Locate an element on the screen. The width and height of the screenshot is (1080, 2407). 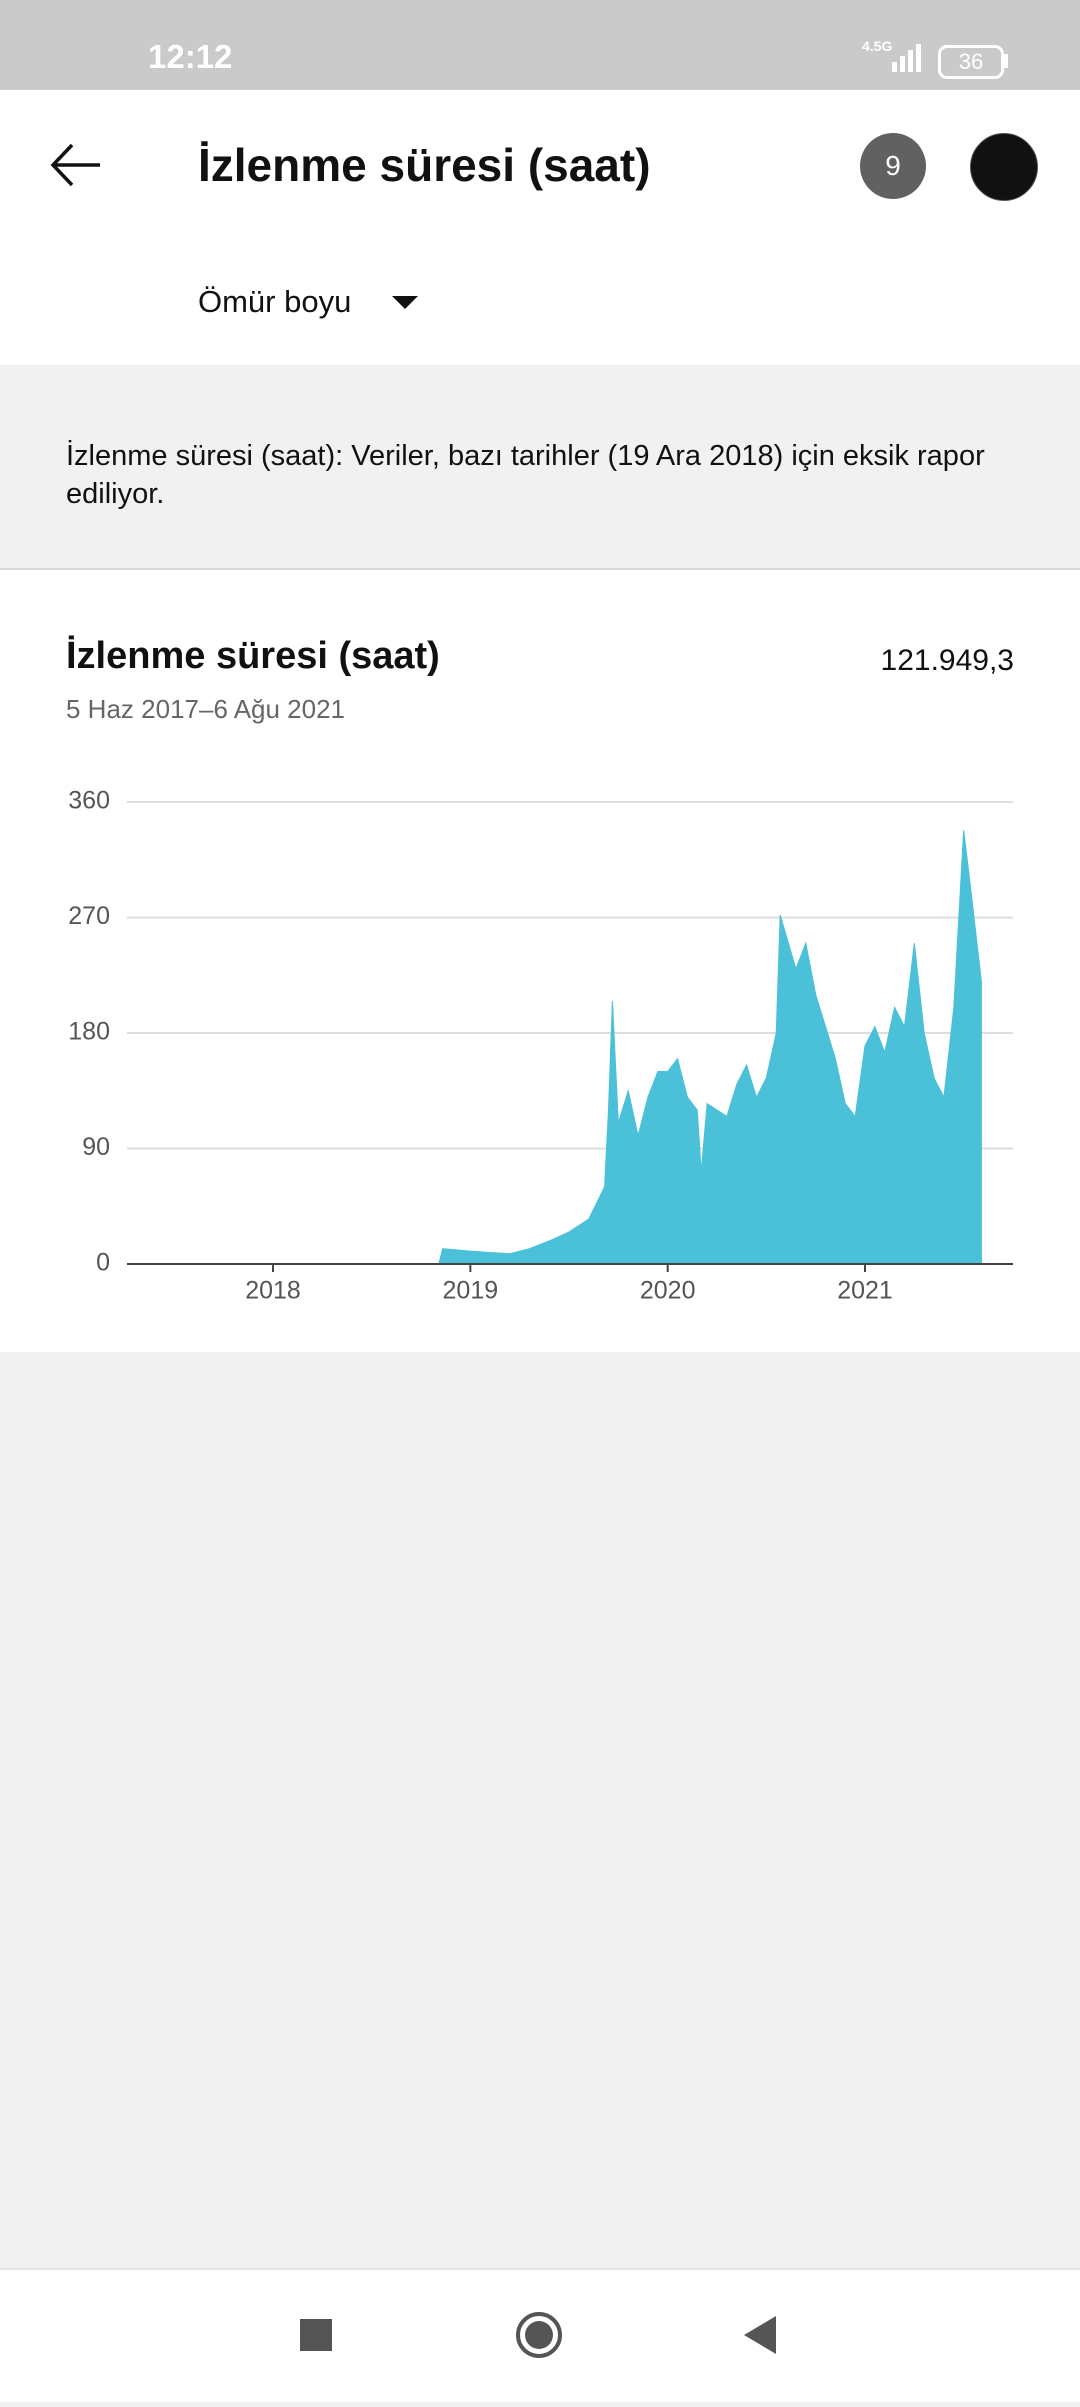
y-tick-label: 180 is located at coordinates (89, 1032).